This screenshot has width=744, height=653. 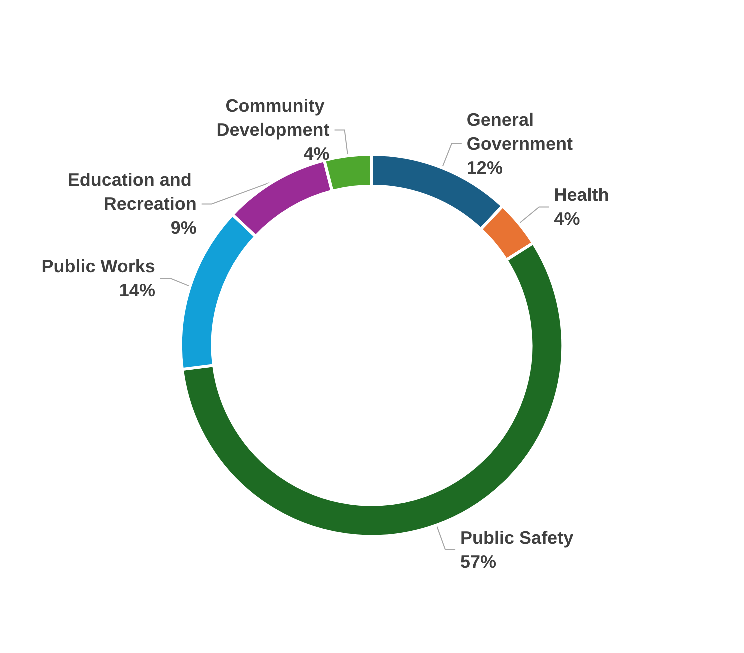 I want to click on slice-label: Community Development, so click(x=273, y=118).